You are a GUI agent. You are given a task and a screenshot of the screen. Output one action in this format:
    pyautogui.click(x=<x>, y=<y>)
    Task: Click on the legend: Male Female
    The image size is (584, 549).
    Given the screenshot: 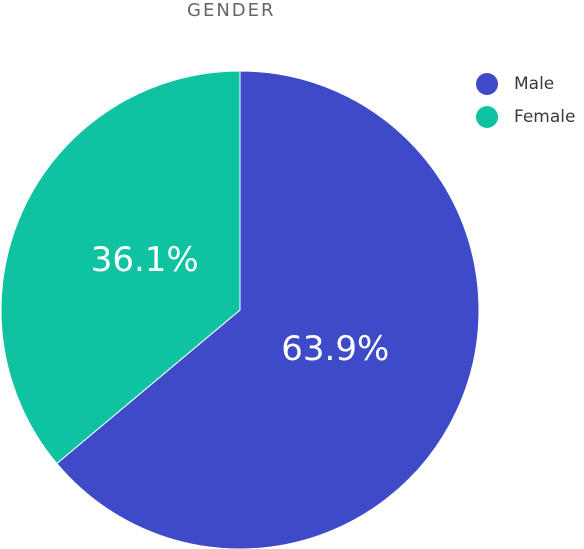 What is the action you would take?
    pyautogui.click(x=525, y=105)
    